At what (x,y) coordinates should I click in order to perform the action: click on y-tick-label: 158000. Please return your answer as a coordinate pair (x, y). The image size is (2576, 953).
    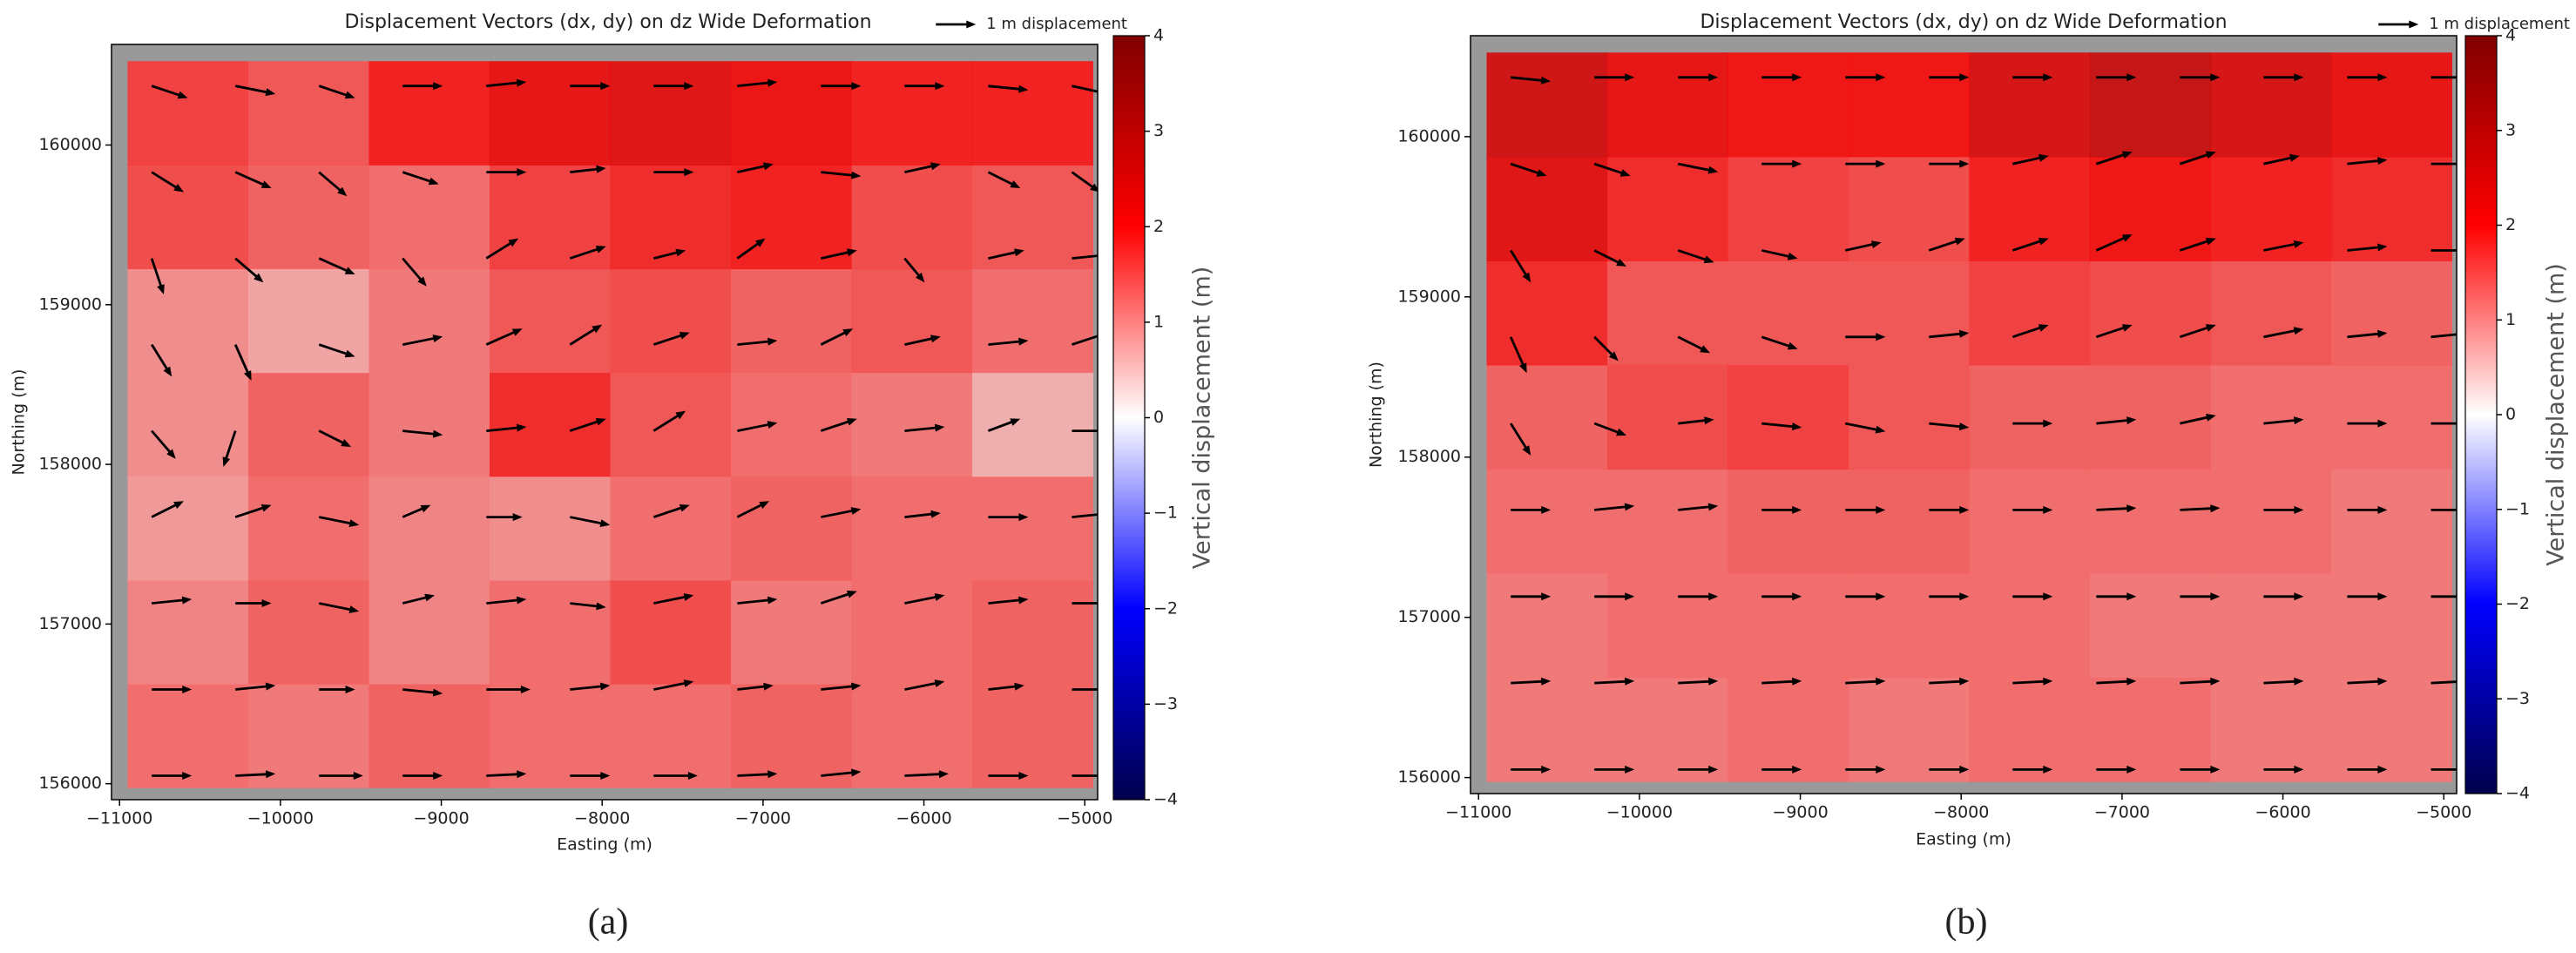
    Looking at the image, I should click on (70, 464).